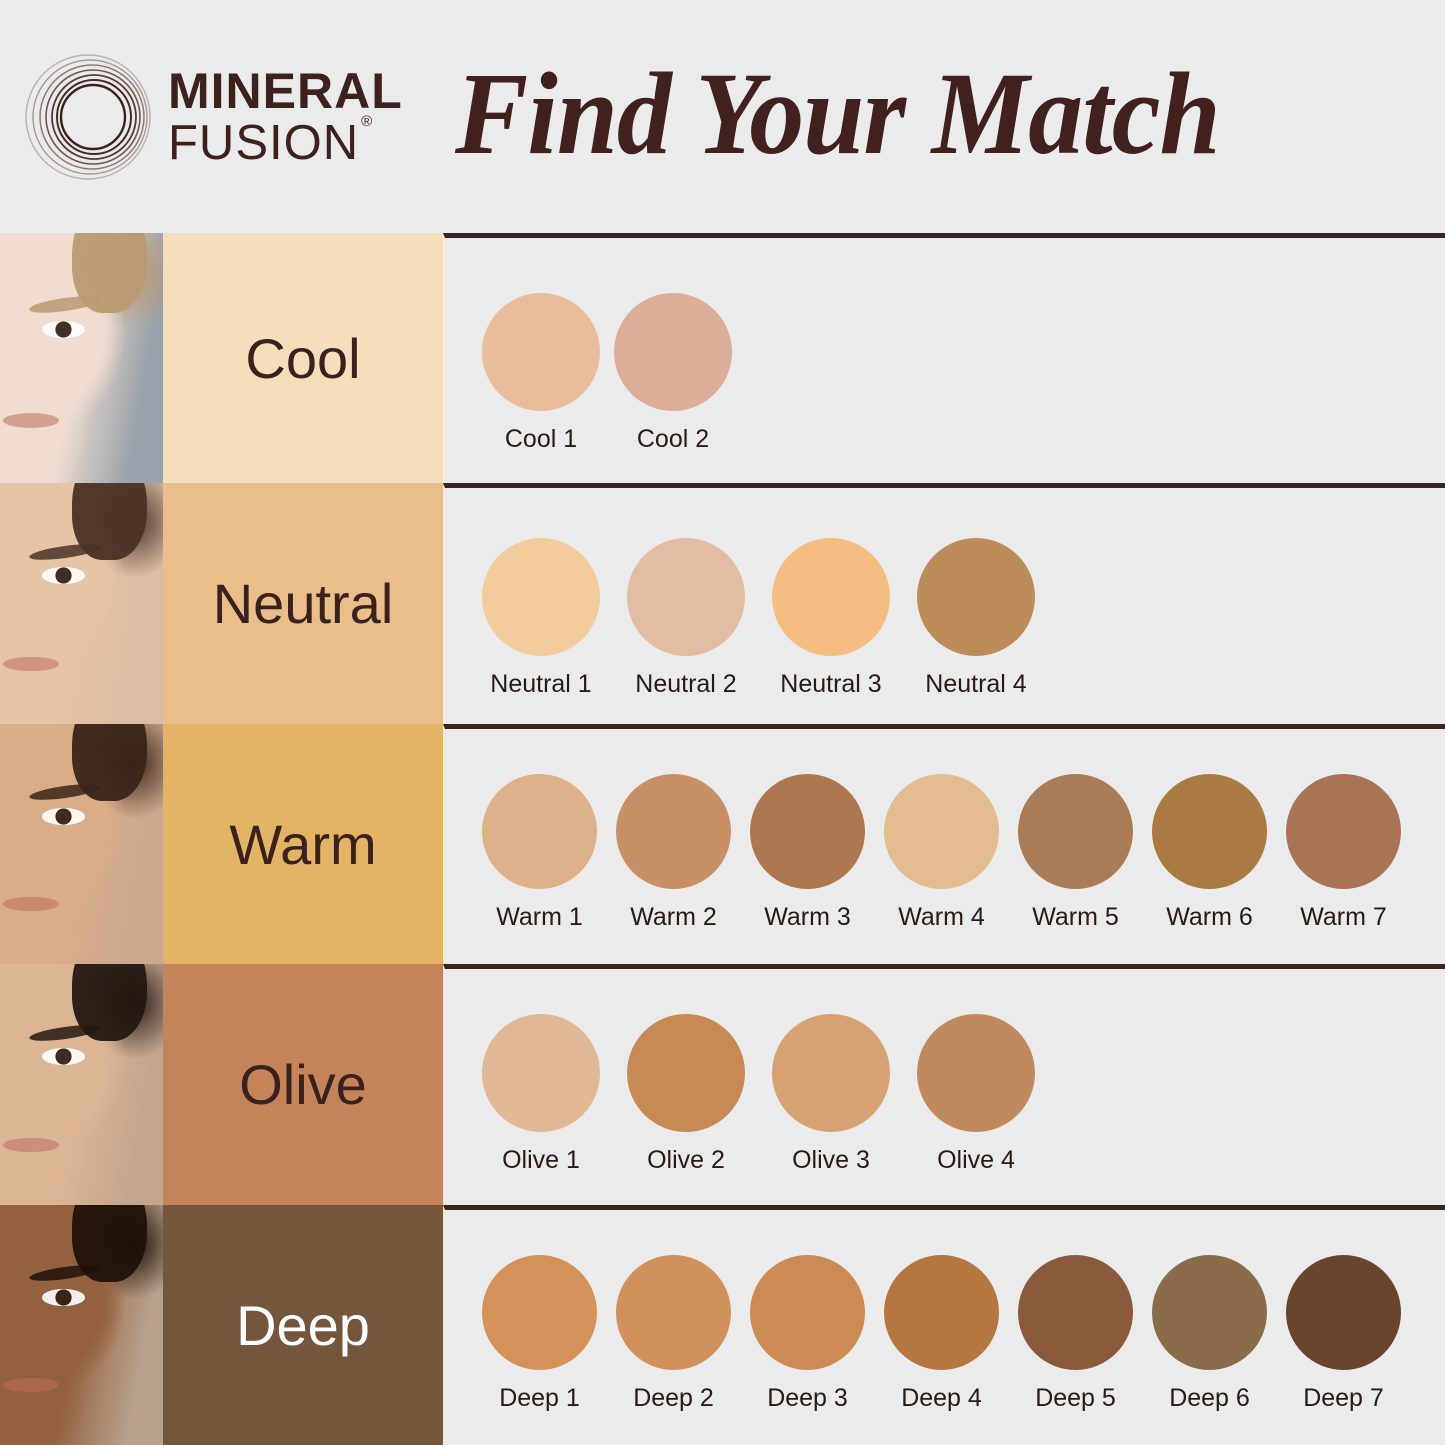 The height and width of the screenshot is (1445, 1445). I want to click on shade-label: Warm 5, so click(1075, 917).